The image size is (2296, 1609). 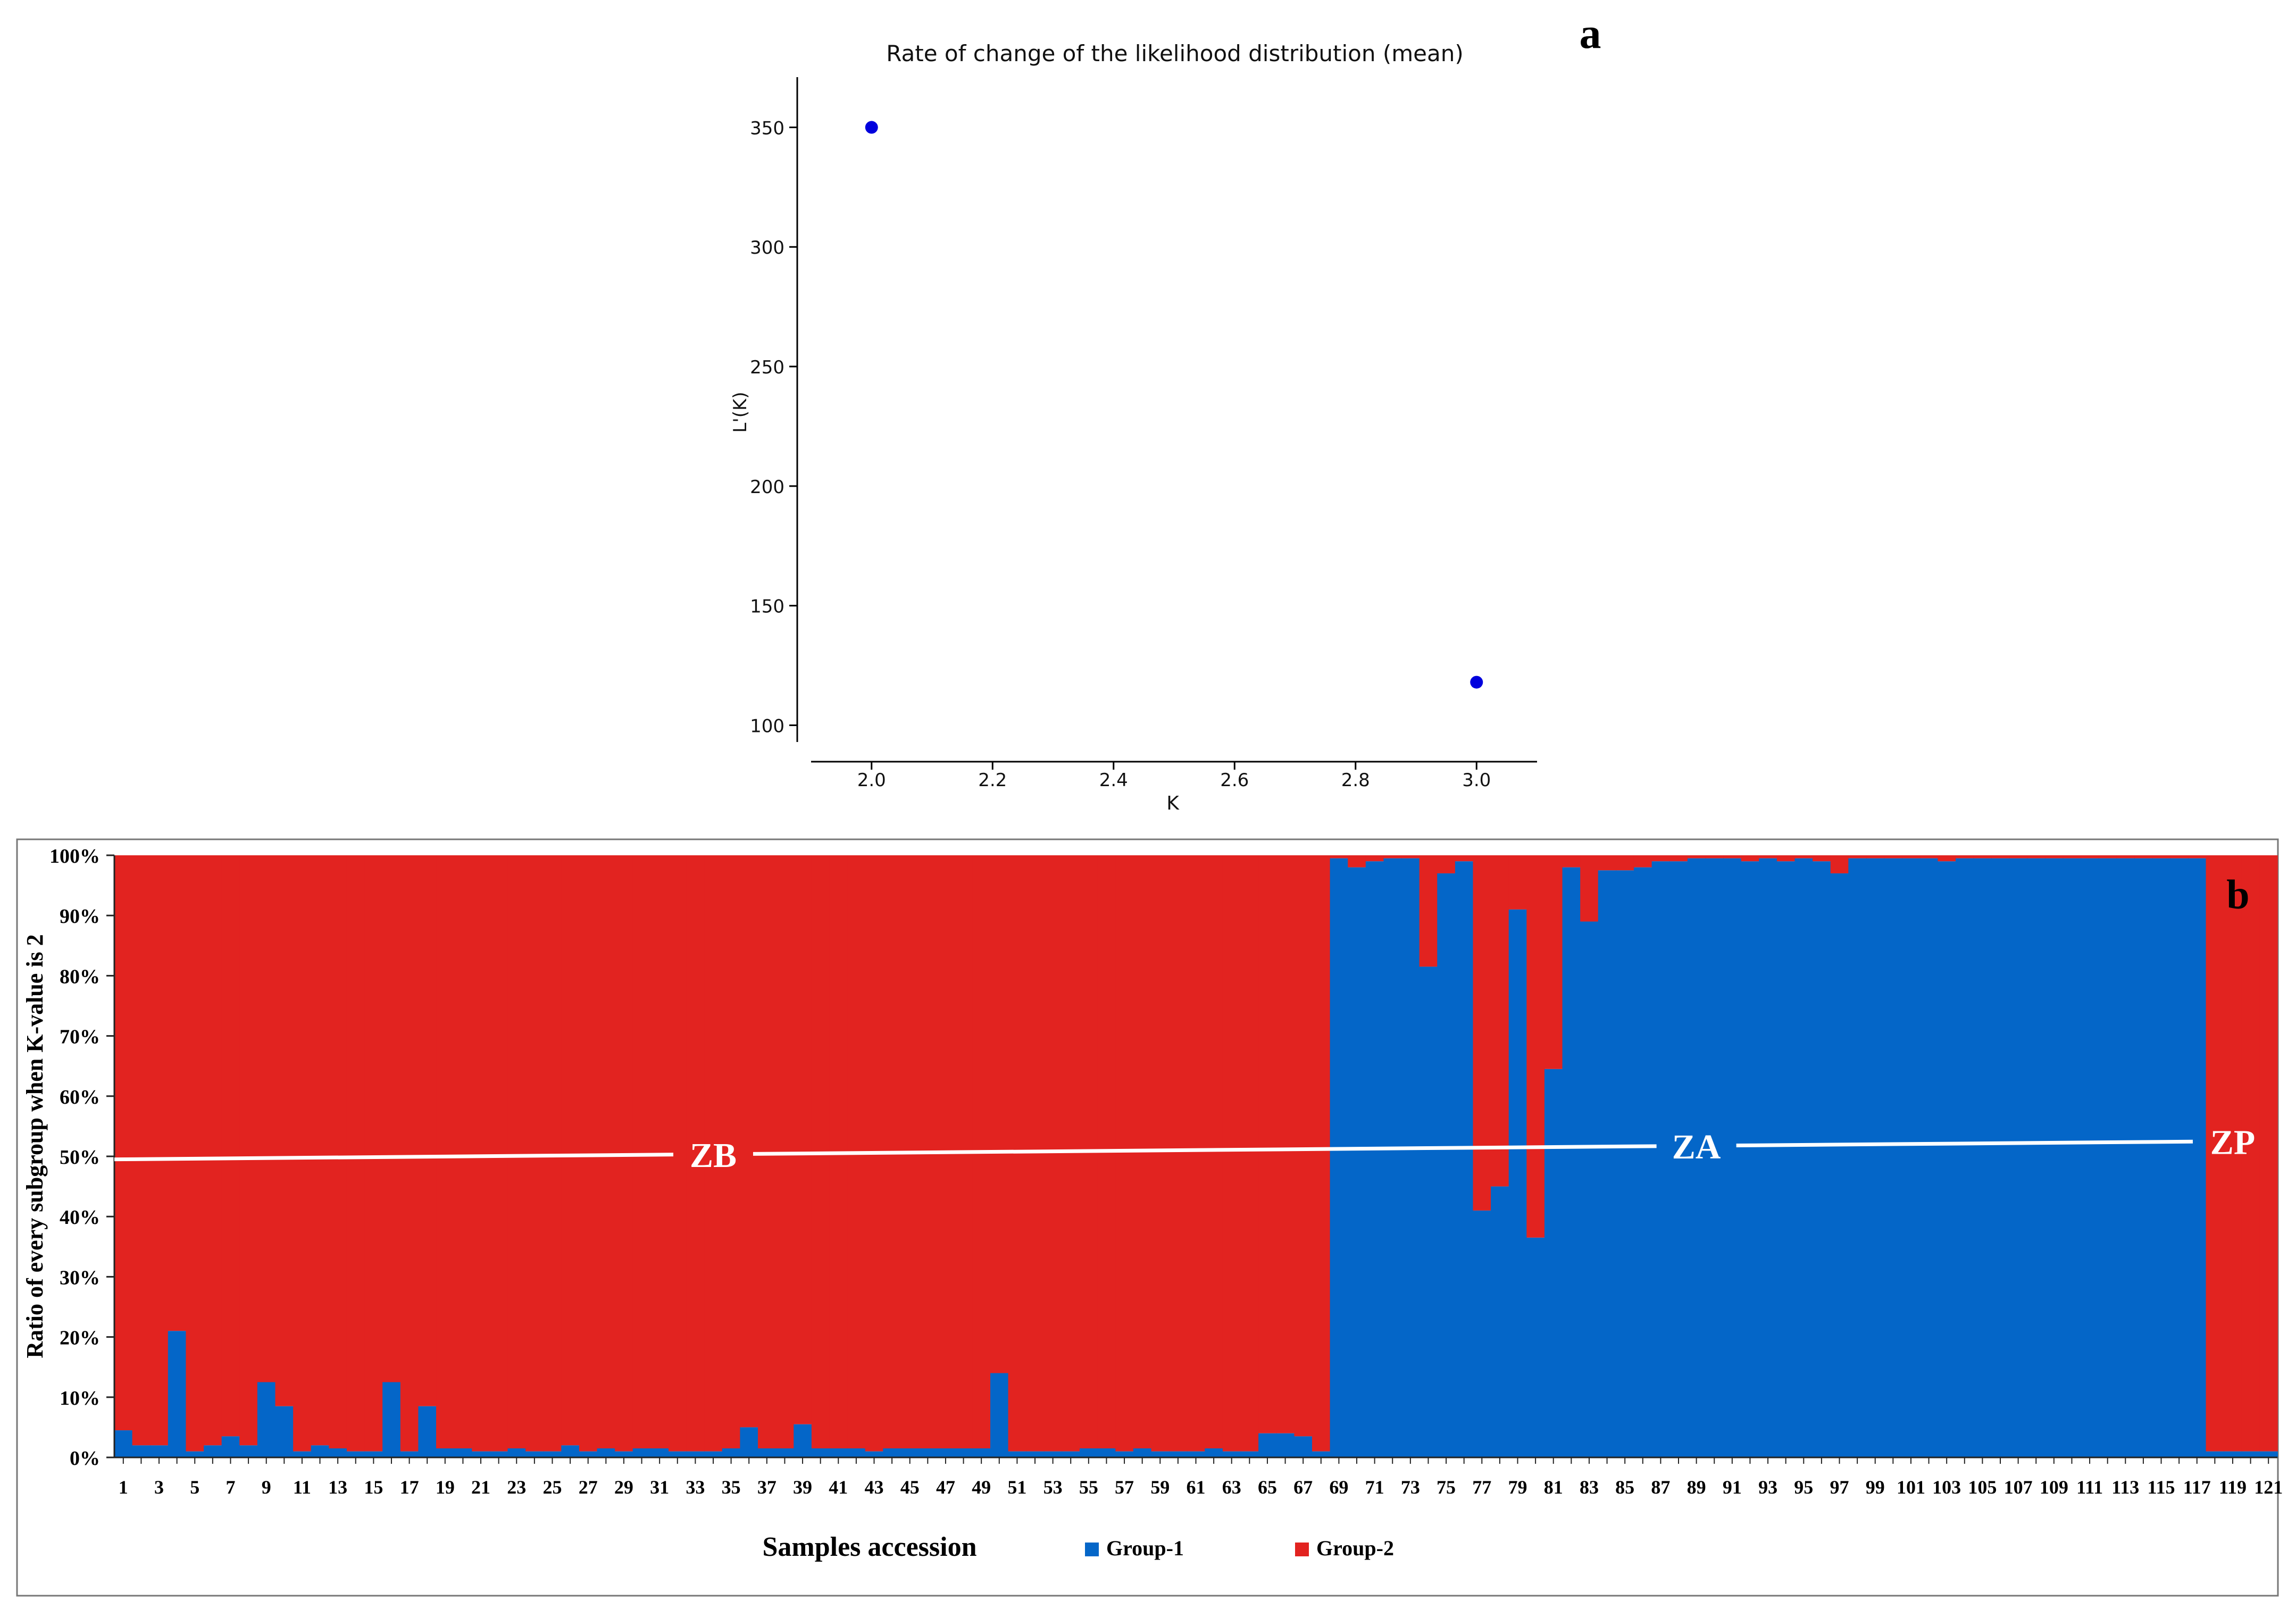 What do you see at coordinates (767, 726) in the screenshot?
I see `panel-a-y-tick-label: 100` at bounding box center [767, 726].